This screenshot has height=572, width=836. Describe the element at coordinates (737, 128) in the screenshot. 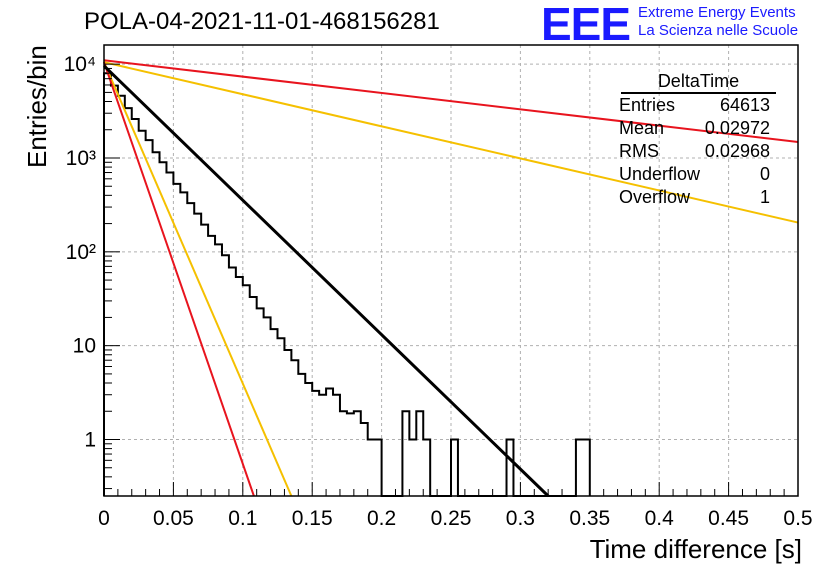

I see `stats-value: 0.02972` at that location.